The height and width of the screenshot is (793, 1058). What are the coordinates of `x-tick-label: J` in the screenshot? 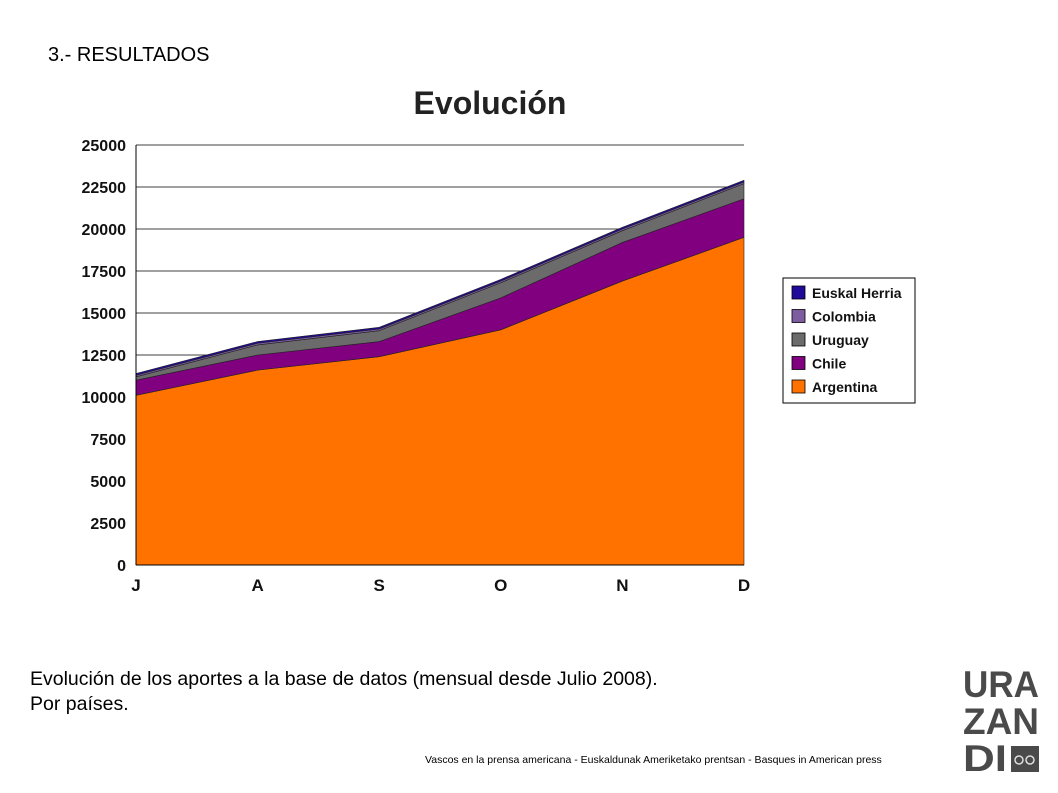 It's located at (135, 585).